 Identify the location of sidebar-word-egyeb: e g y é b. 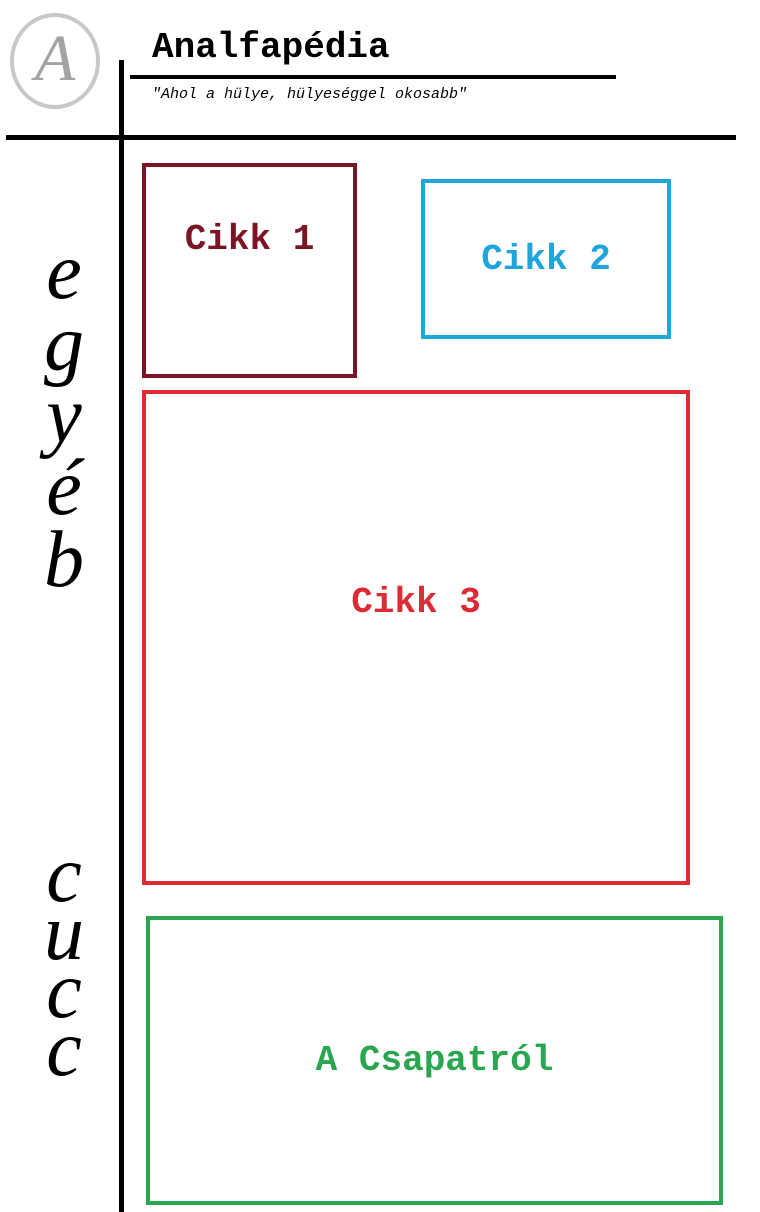
(64, 416).